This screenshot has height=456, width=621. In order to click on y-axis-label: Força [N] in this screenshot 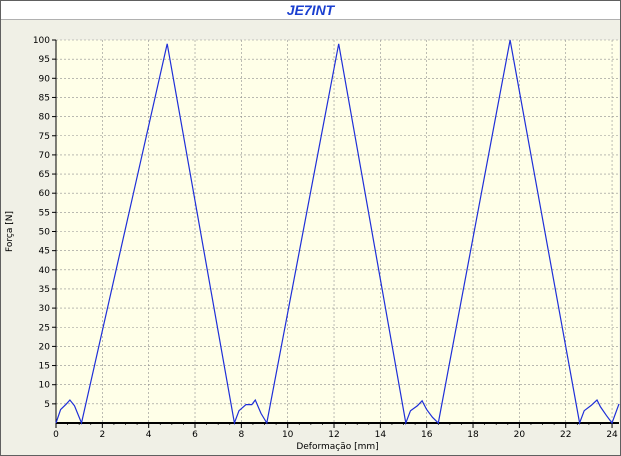, I will do `click(10, 231)`.